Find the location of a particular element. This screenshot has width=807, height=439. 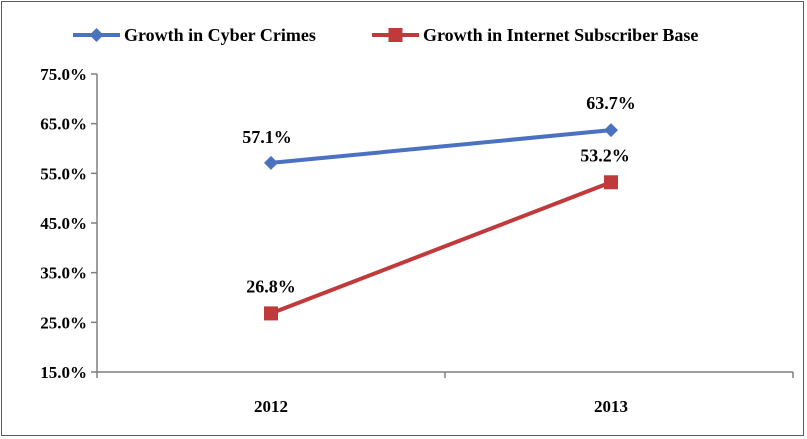

x-tick-label: 2012 is located at coordinates (271, 406).